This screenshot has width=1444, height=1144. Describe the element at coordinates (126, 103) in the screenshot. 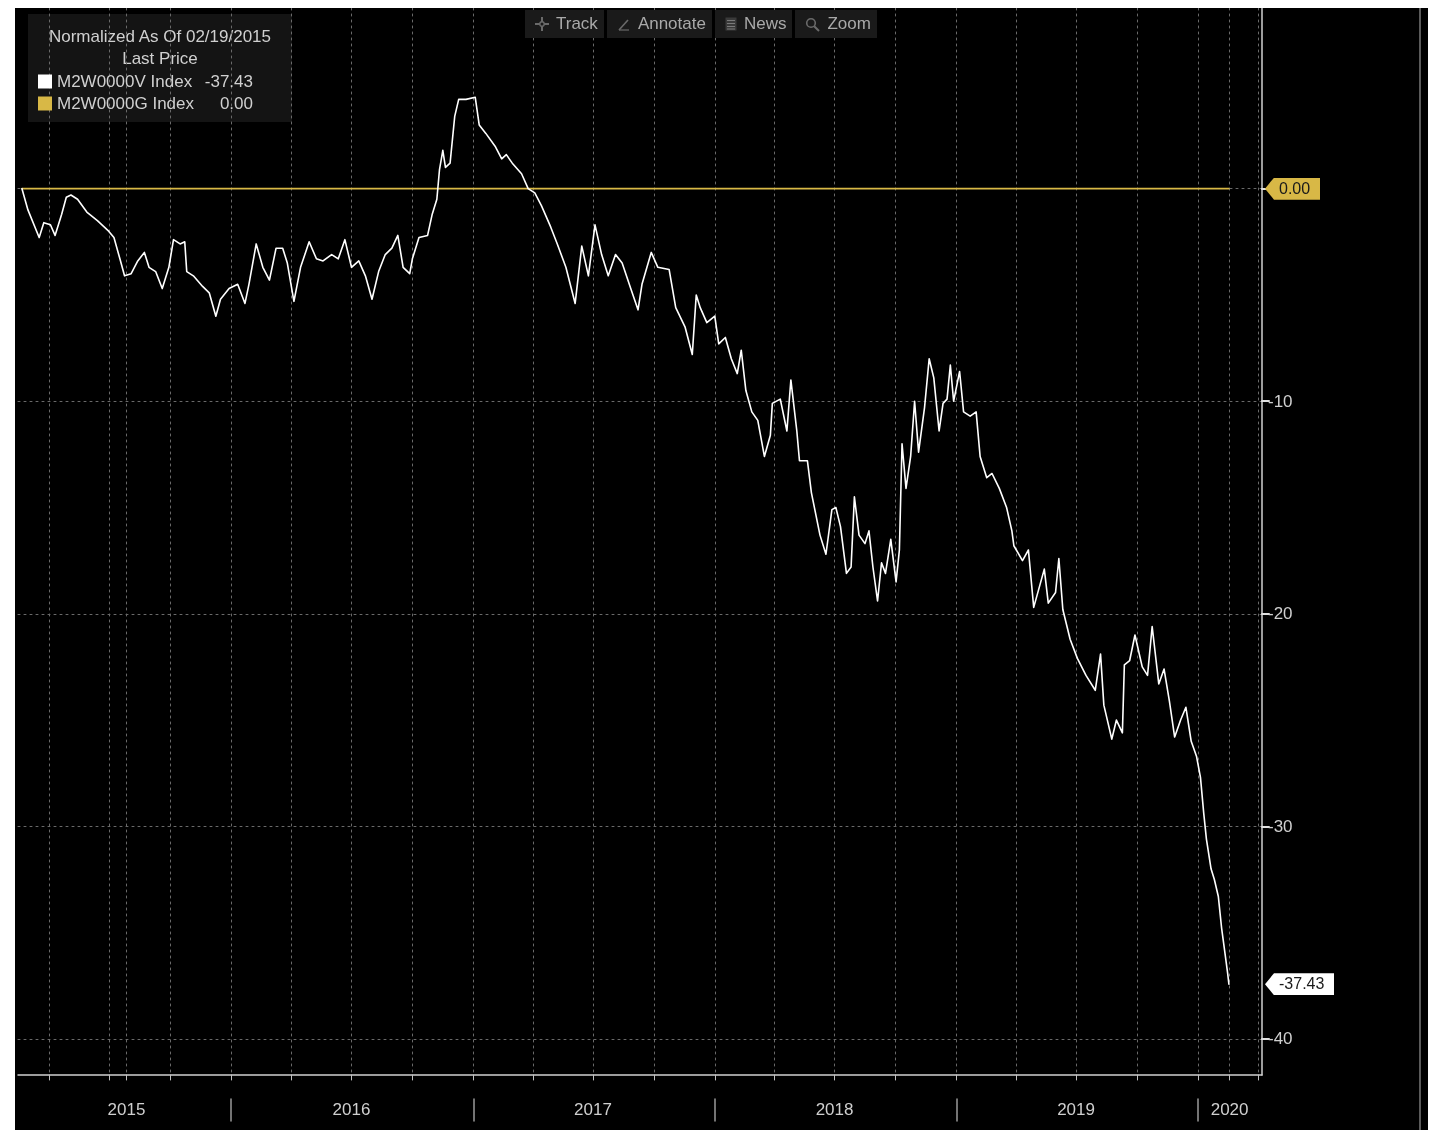

I see `legend-label: M2W0000G Index` at that location.